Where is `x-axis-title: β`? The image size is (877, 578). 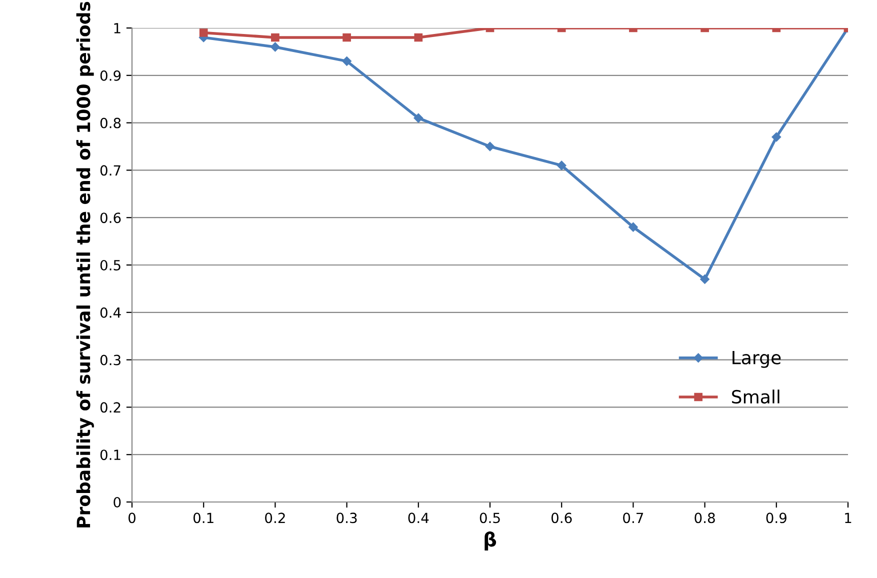
x-axis-title: β is located at coordinates (490, 540).